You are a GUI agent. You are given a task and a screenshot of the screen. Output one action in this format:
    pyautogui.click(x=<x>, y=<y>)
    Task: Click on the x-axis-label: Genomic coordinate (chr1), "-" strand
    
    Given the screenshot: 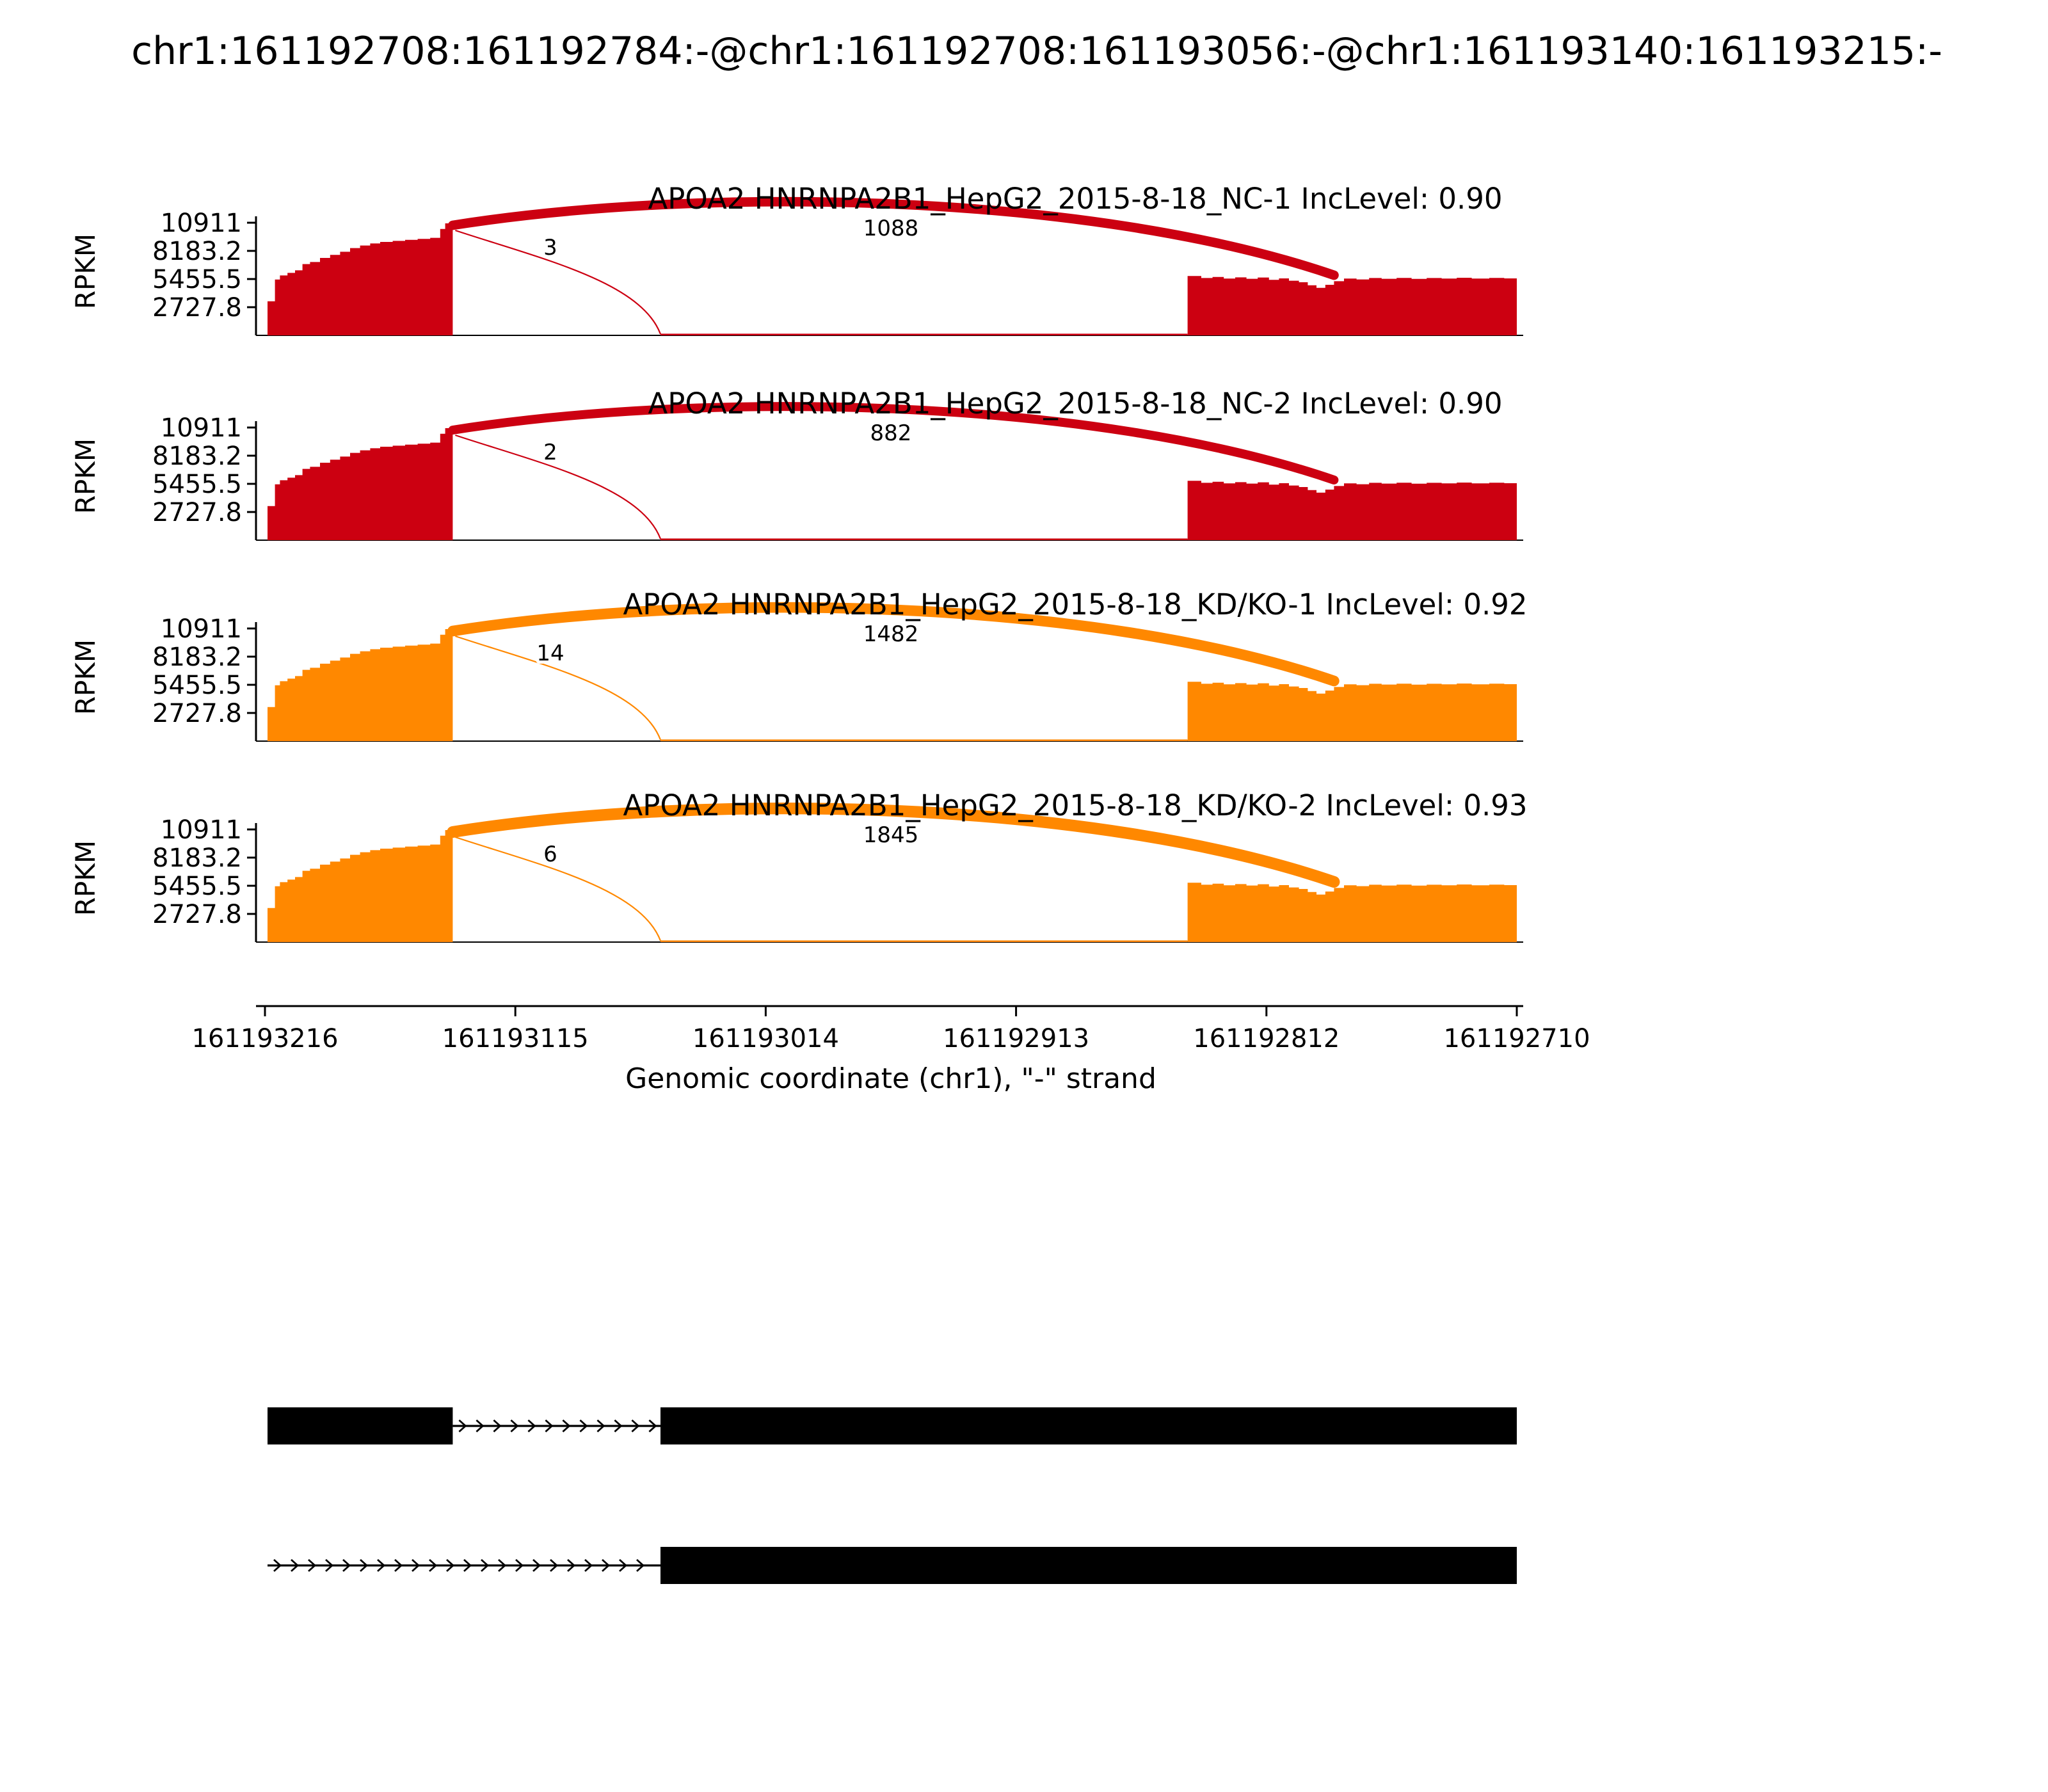 What is the action you would take?
    pyautogui.click(x=890, y=1078)
    